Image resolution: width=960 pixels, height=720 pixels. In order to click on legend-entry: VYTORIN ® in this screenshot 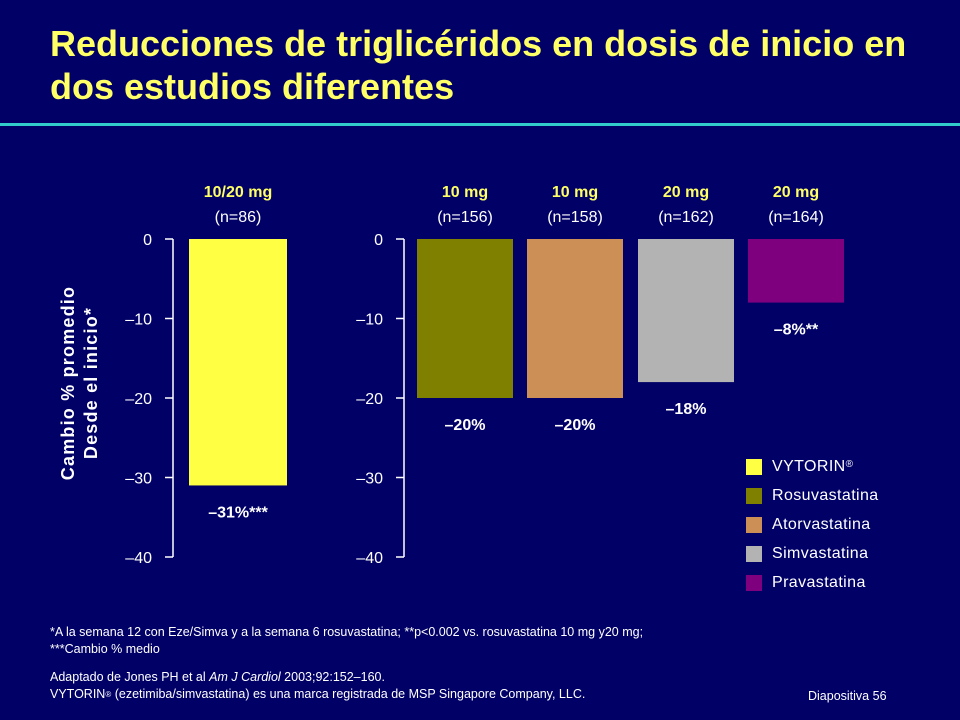, I will do `click(812, 466)`.